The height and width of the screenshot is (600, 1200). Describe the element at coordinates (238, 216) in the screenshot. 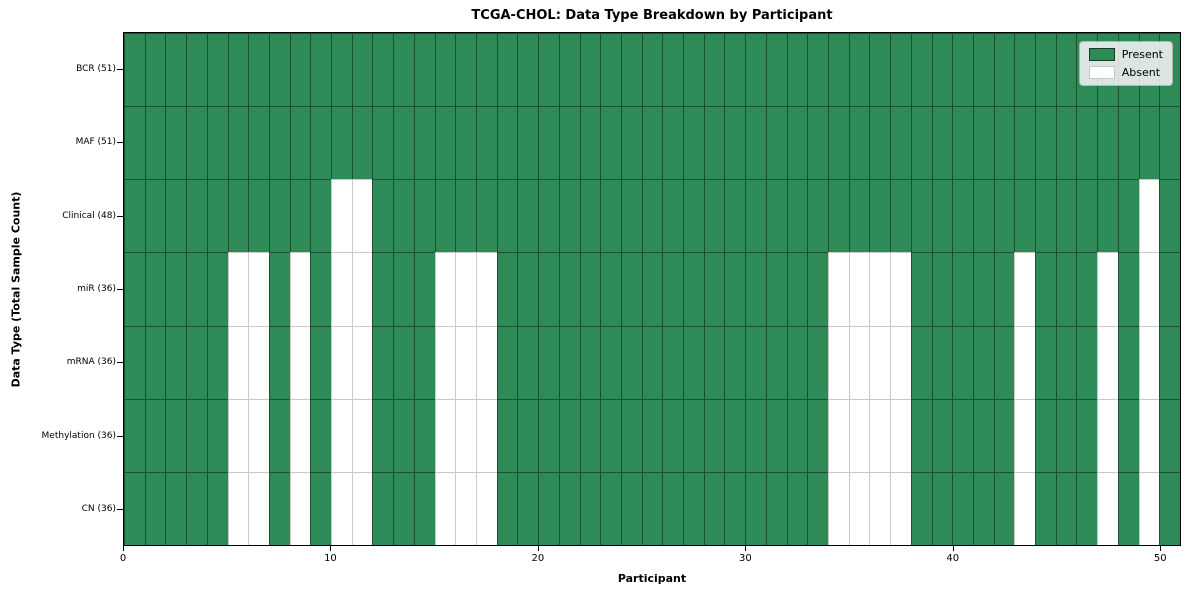

I see `cell-Clinical-p5` at that location.